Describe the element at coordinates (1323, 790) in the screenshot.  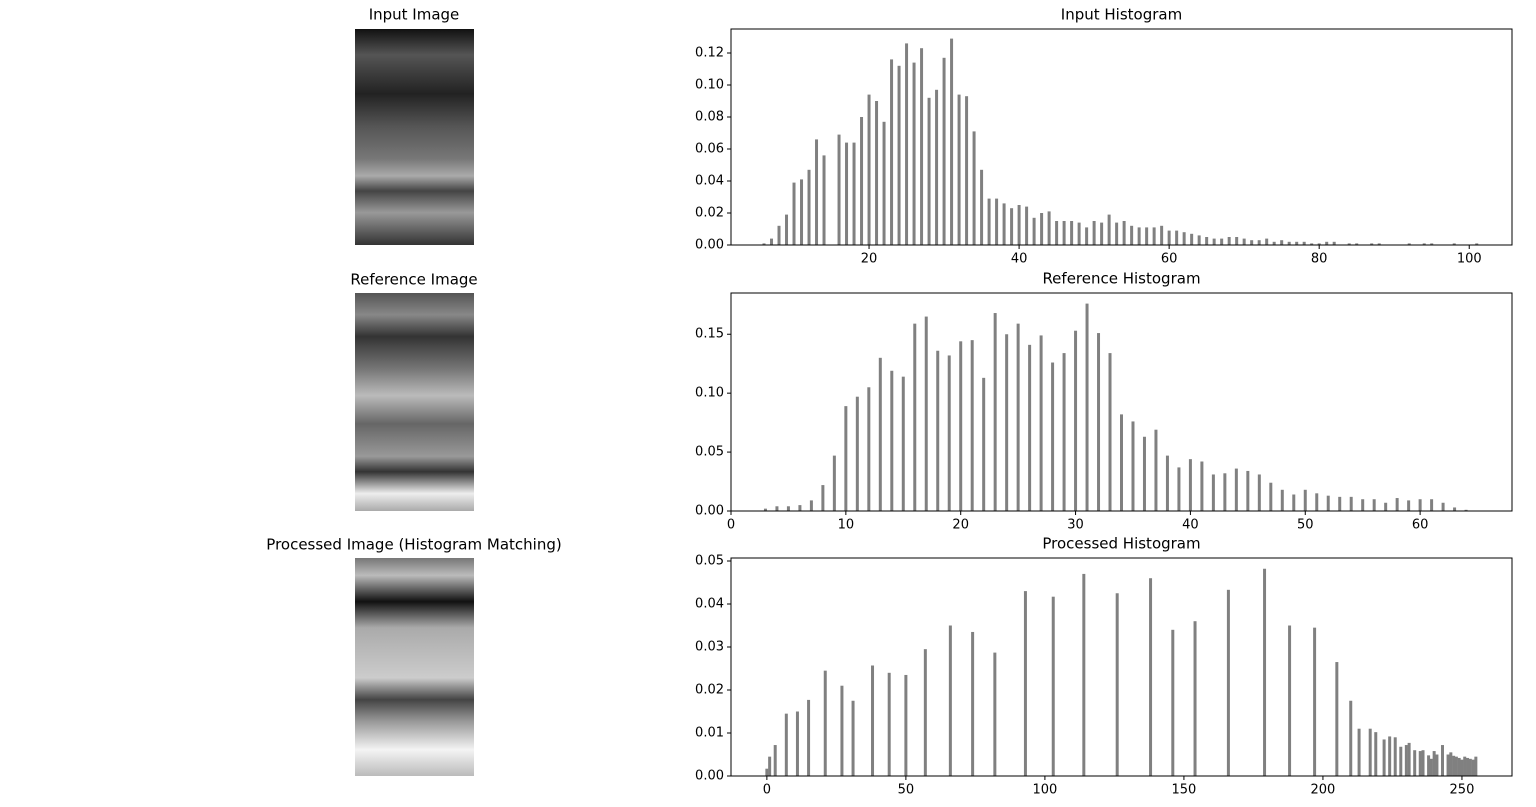
I see `x-tick-label: 200` at that location.